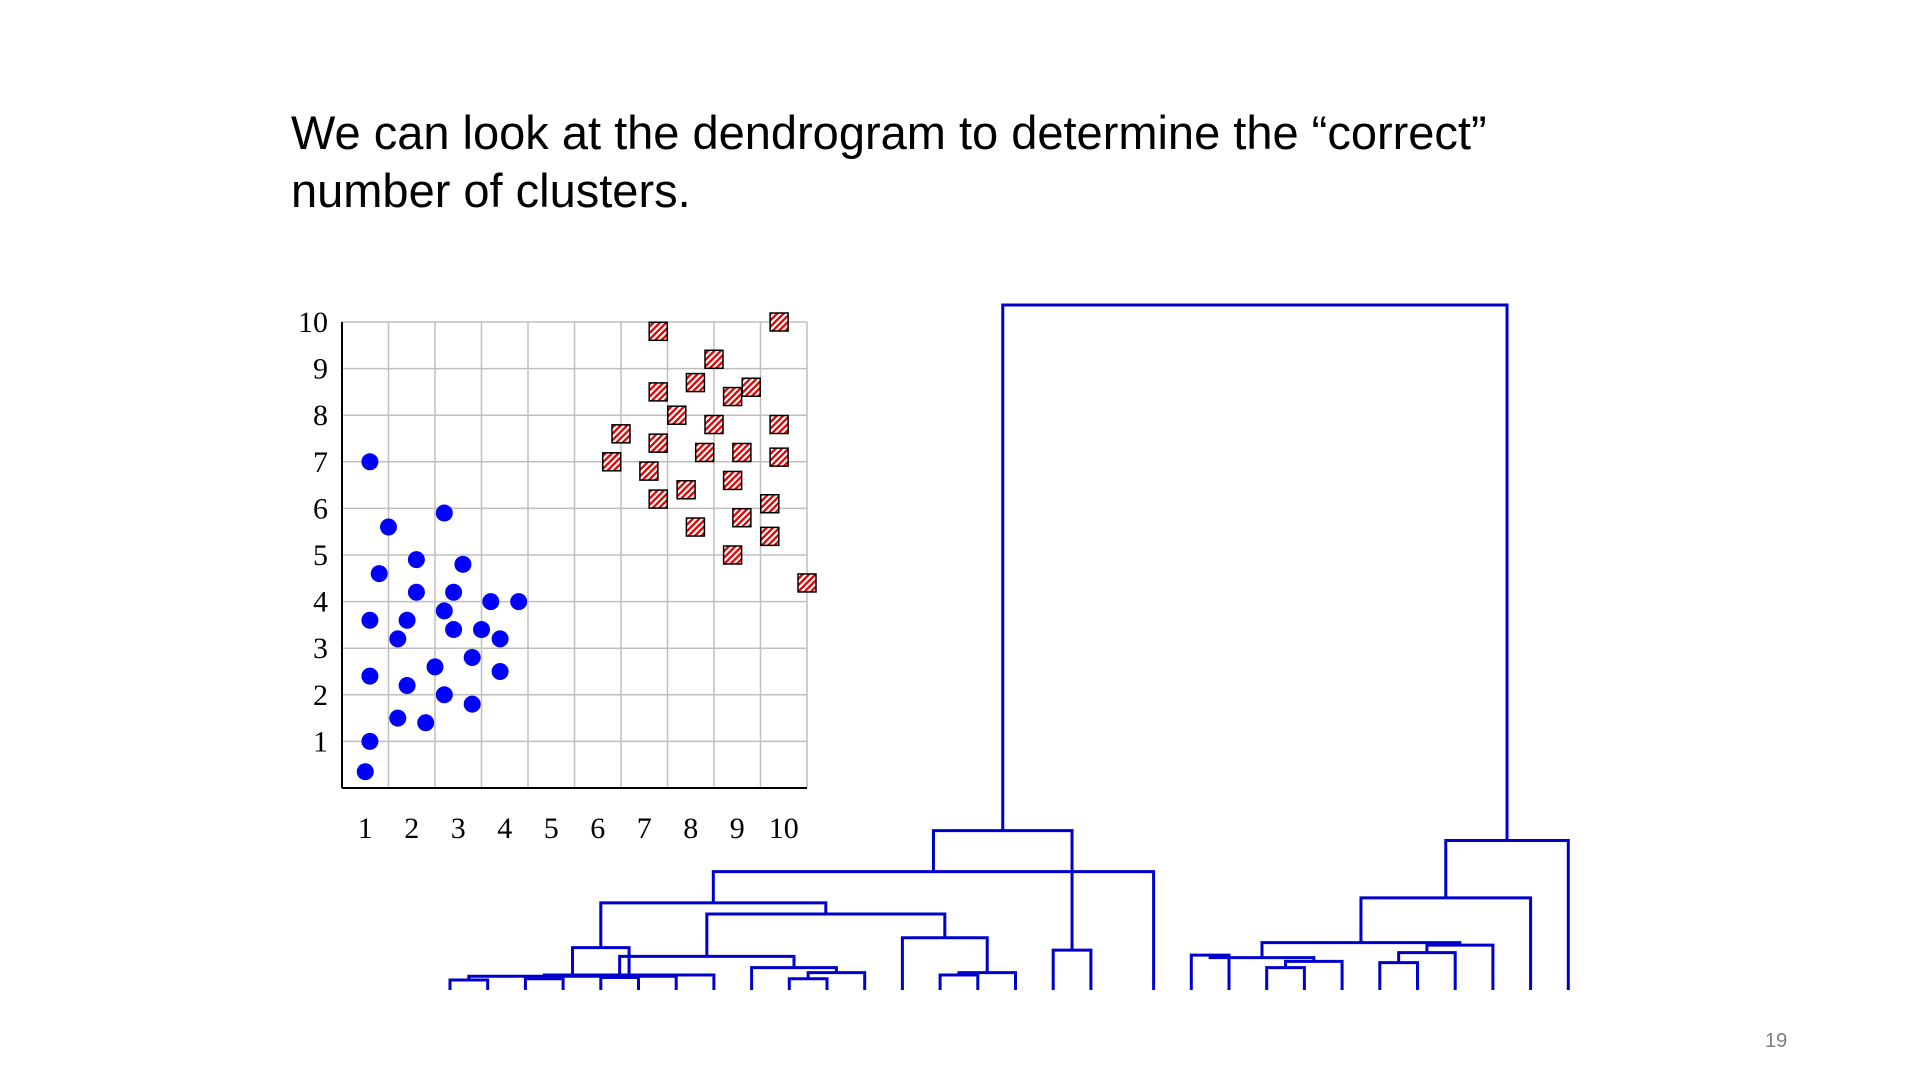  What do you see at coordinates (320, 508) in the screenshot?
I see `y-tick-label: 6` at bounding box center [320, 508].